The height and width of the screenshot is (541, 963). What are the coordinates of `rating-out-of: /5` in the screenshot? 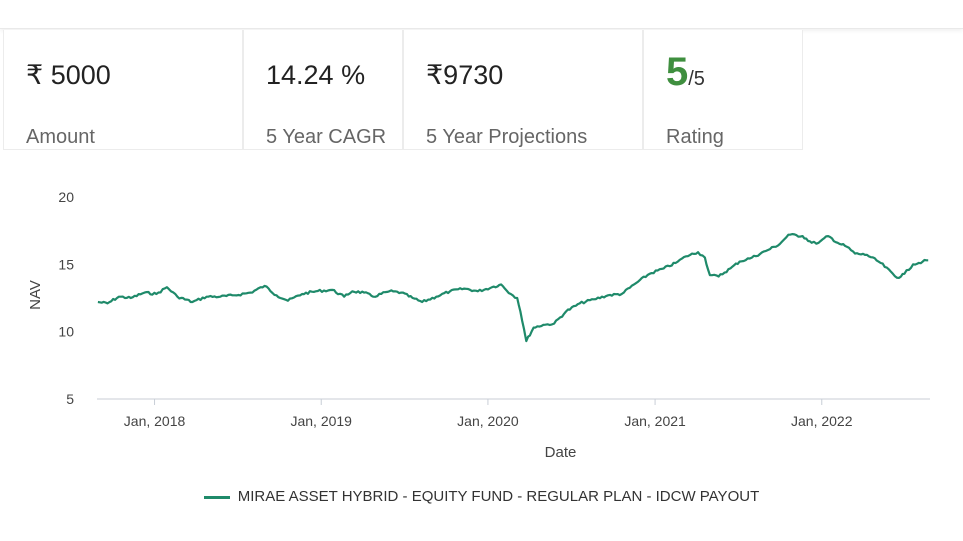 It's located at (696, 79).